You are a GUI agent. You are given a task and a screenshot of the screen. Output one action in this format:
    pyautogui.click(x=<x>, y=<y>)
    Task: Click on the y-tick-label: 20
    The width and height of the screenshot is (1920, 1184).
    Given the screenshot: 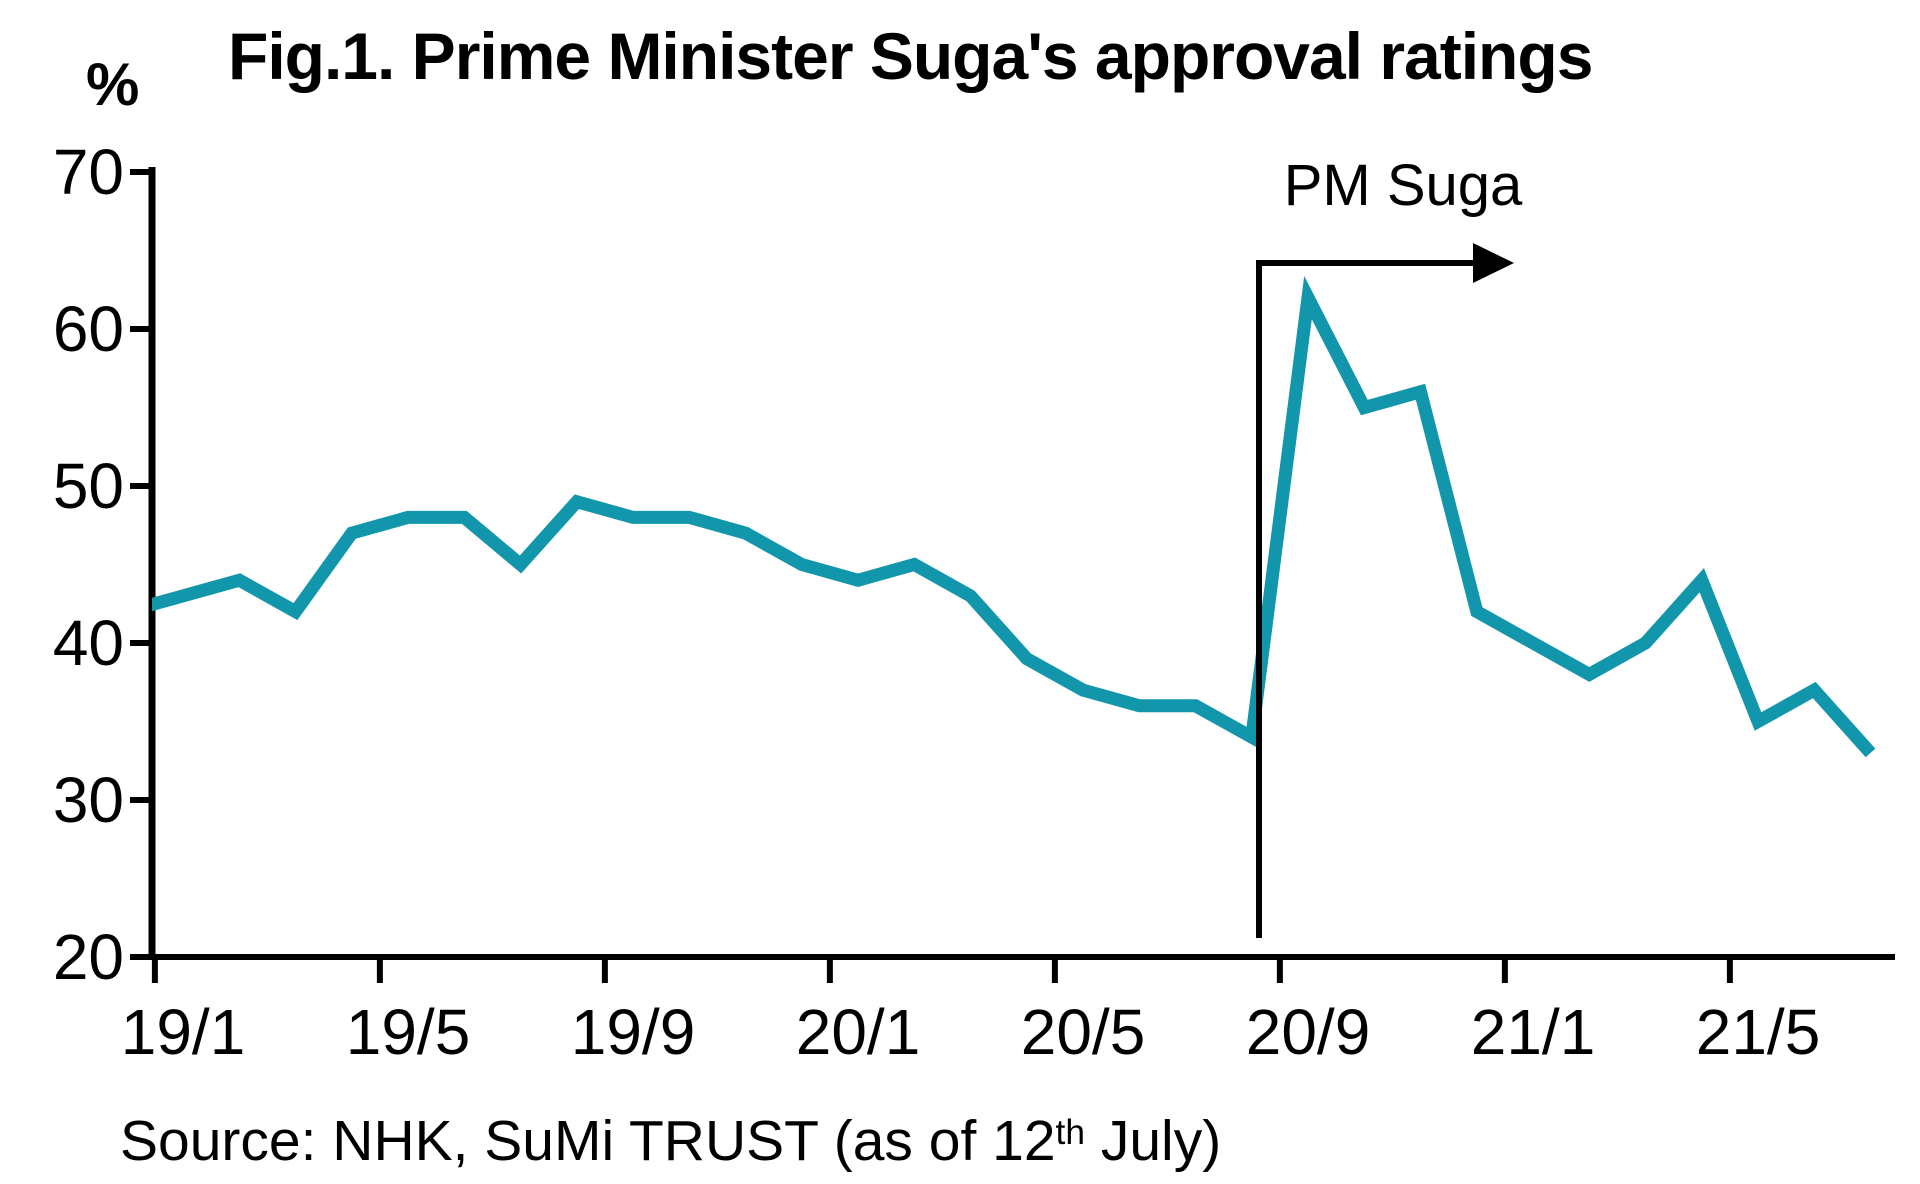 What is the action you would take?
    pyautogui.click(x=88, y=957)
    